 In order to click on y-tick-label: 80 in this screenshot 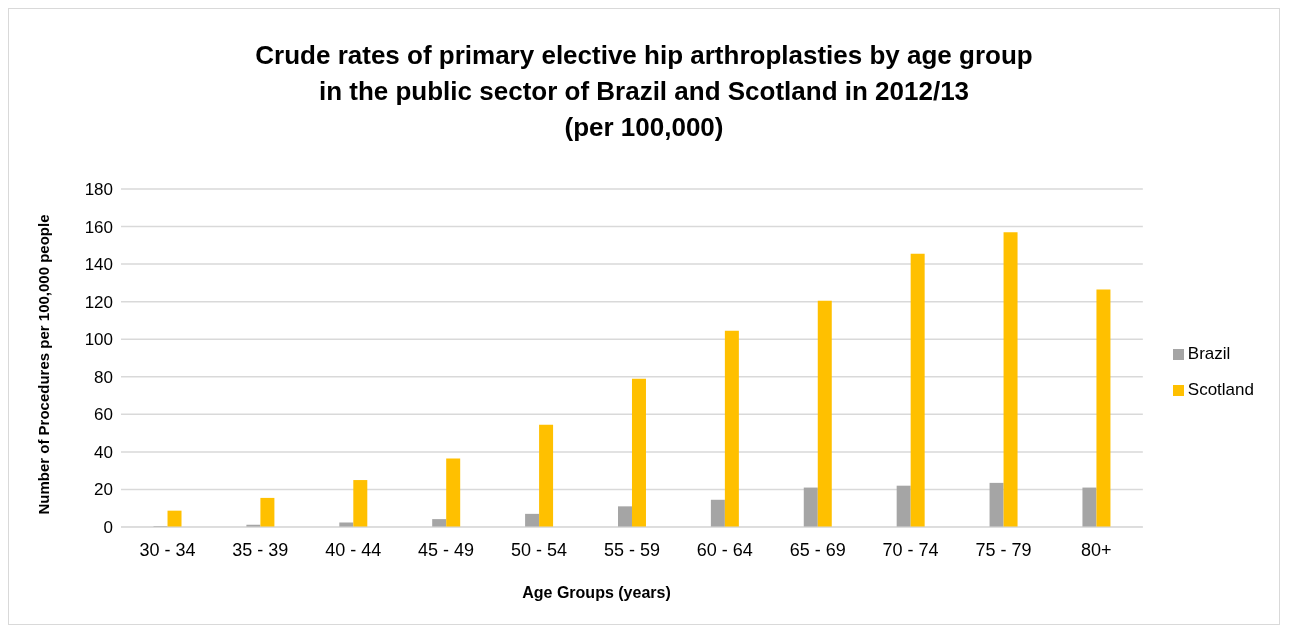, I will do `click(103, 377)`.